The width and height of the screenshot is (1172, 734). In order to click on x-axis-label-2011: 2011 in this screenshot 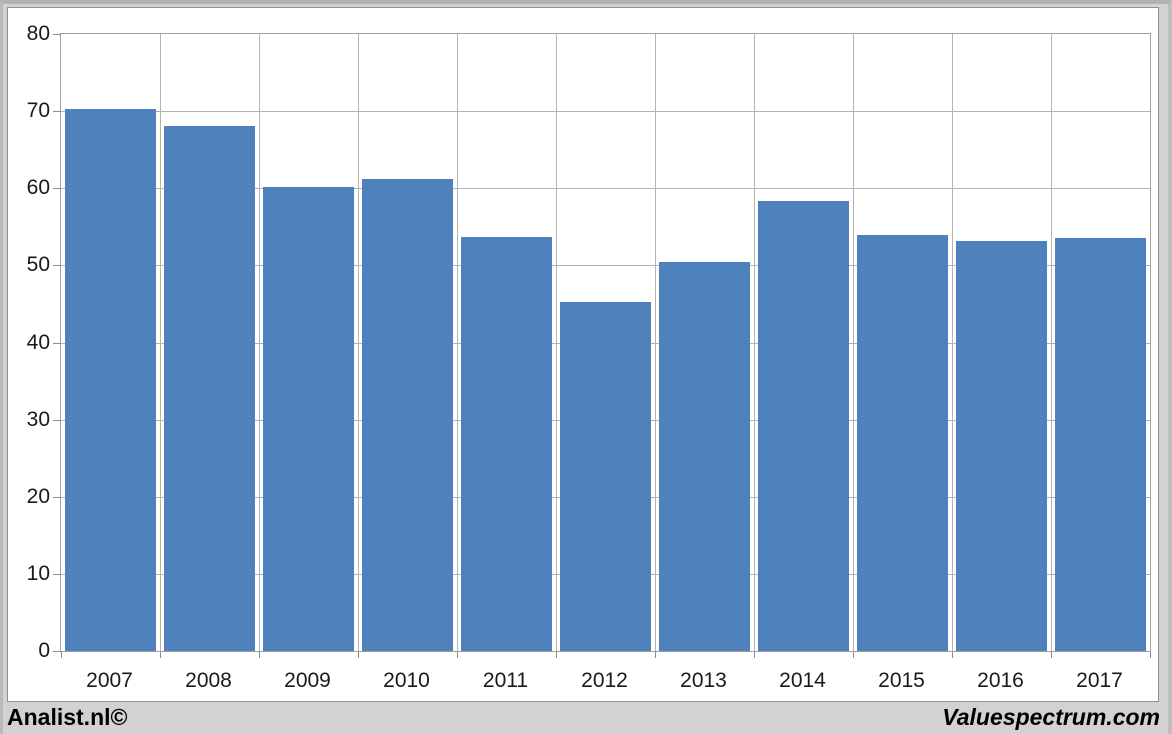, I will do `click(505, 680)`.